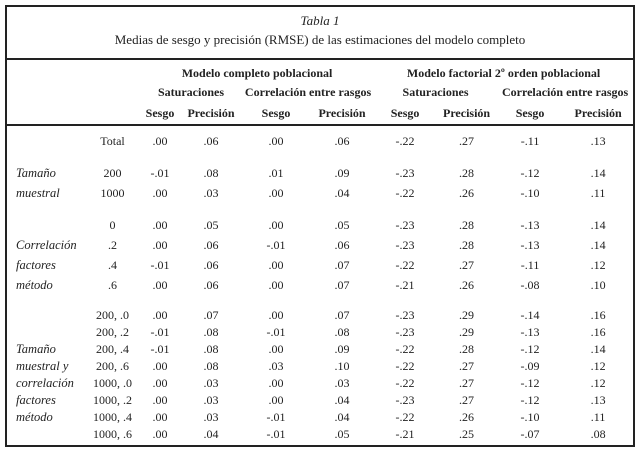  What do you see at coordinates (405, 113) in the screenshot?
I see `header-sesgo-3: Sesgo` at bounding box center [405, 113].